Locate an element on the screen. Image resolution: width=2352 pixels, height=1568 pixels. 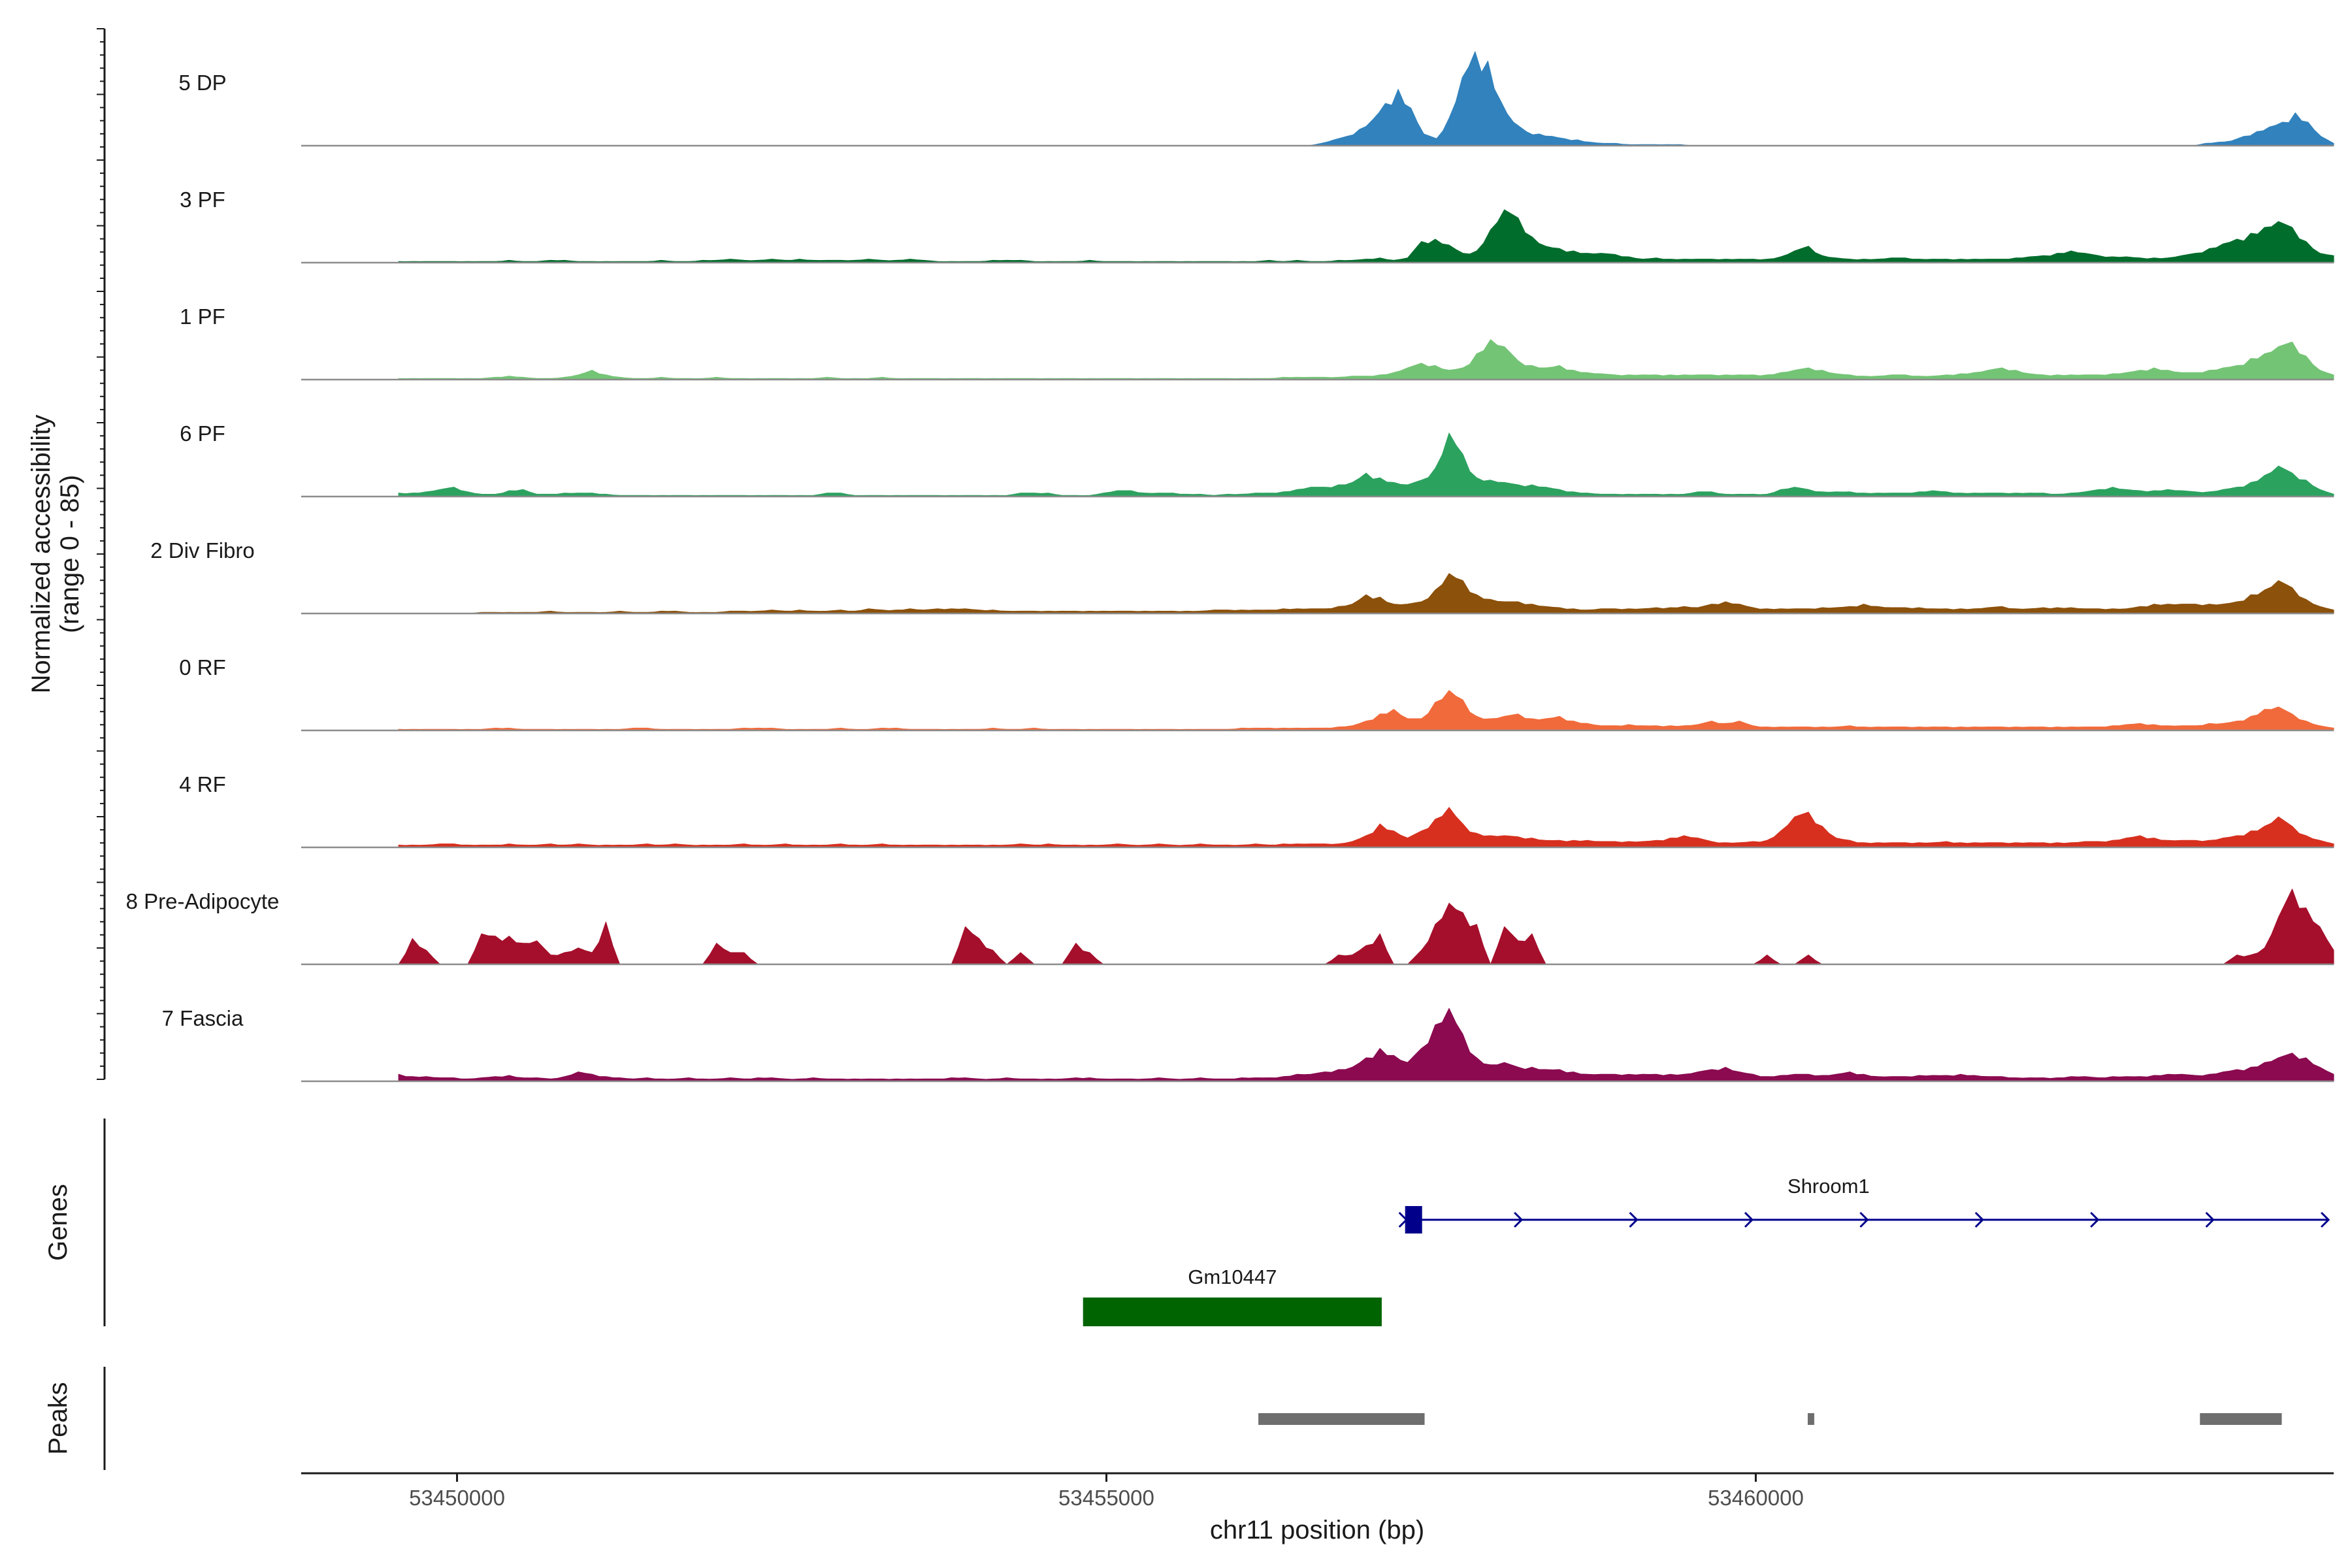
genes-panel-title: Genes is located at coordinates (58, 1222).